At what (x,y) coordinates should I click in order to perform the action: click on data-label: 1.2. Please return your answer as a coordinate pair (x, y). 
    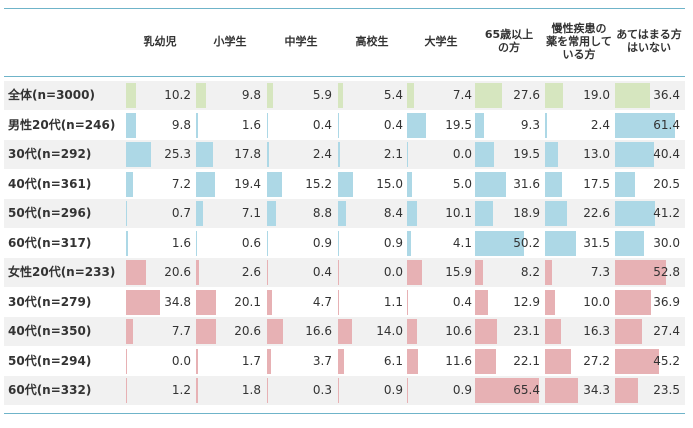
    Looking at the image, I should click on (181, 390).